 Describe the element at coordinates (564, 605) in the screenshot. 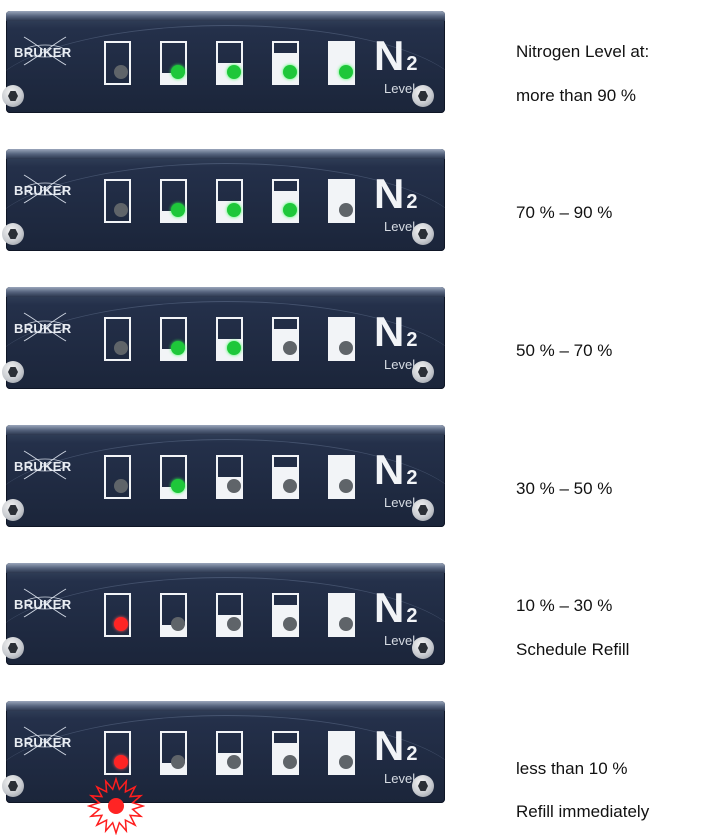

I see `level-description: 10 % – 30 %` at that location.